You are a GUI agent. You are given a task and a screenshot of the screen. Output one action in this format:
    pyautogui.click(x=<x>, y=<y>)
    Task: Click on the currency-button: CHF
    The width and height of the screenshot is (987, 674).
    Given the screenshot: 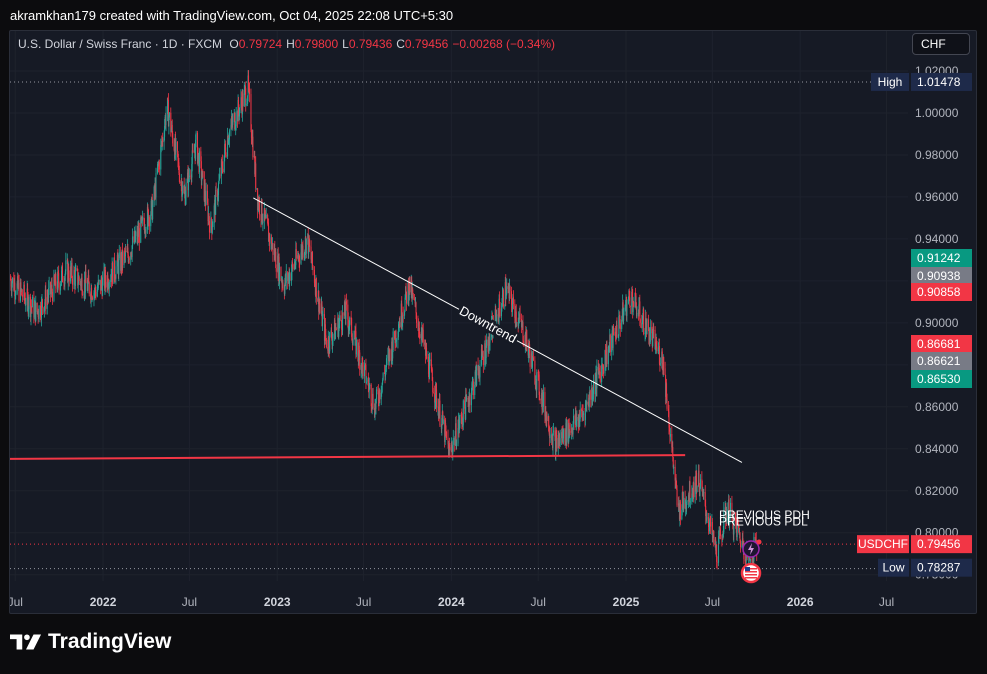 What is the action you would take?
    pyautogui.click(x=941, y=44)
    